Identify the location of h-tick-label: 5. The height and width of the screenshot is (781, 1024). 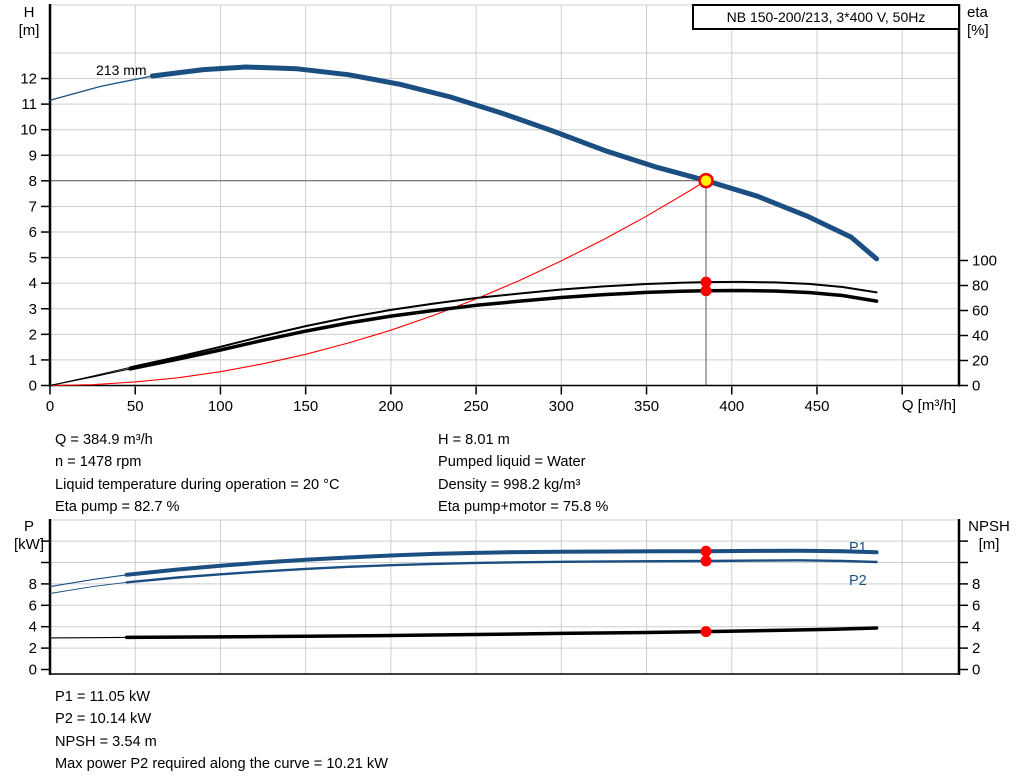
(33, 258).